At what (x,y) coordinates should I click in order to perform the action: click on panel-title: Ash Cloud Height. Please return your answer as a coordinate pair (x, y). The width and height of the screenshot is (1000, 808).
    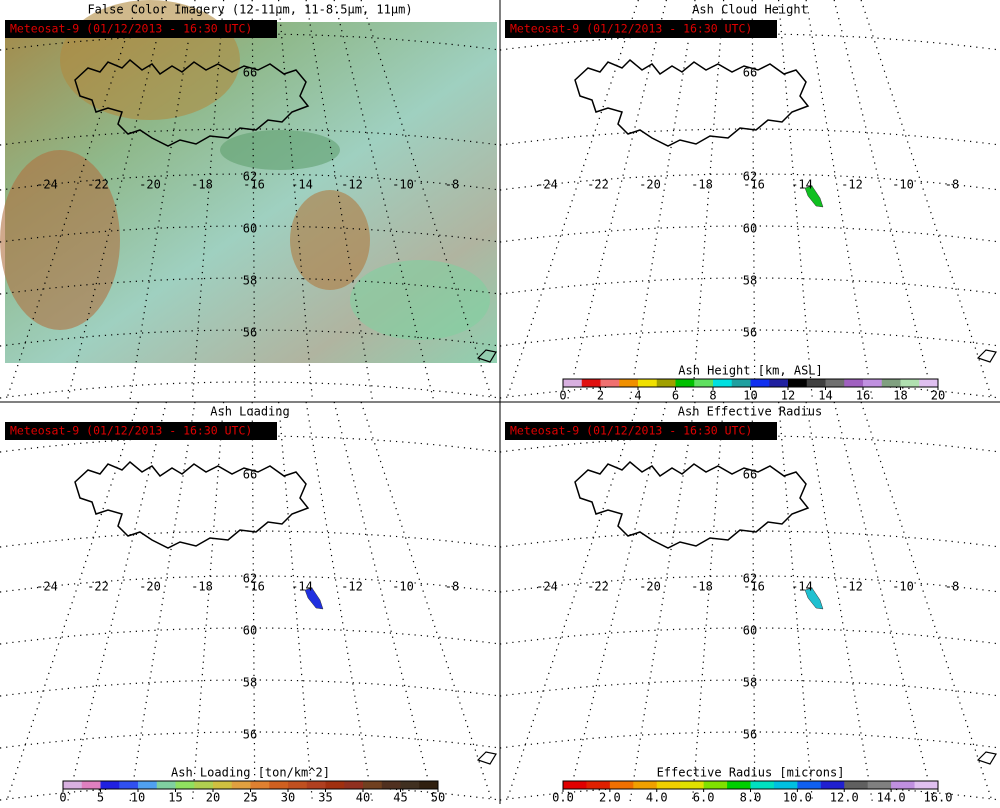
    Looking at the image, I should click on (750, 10).